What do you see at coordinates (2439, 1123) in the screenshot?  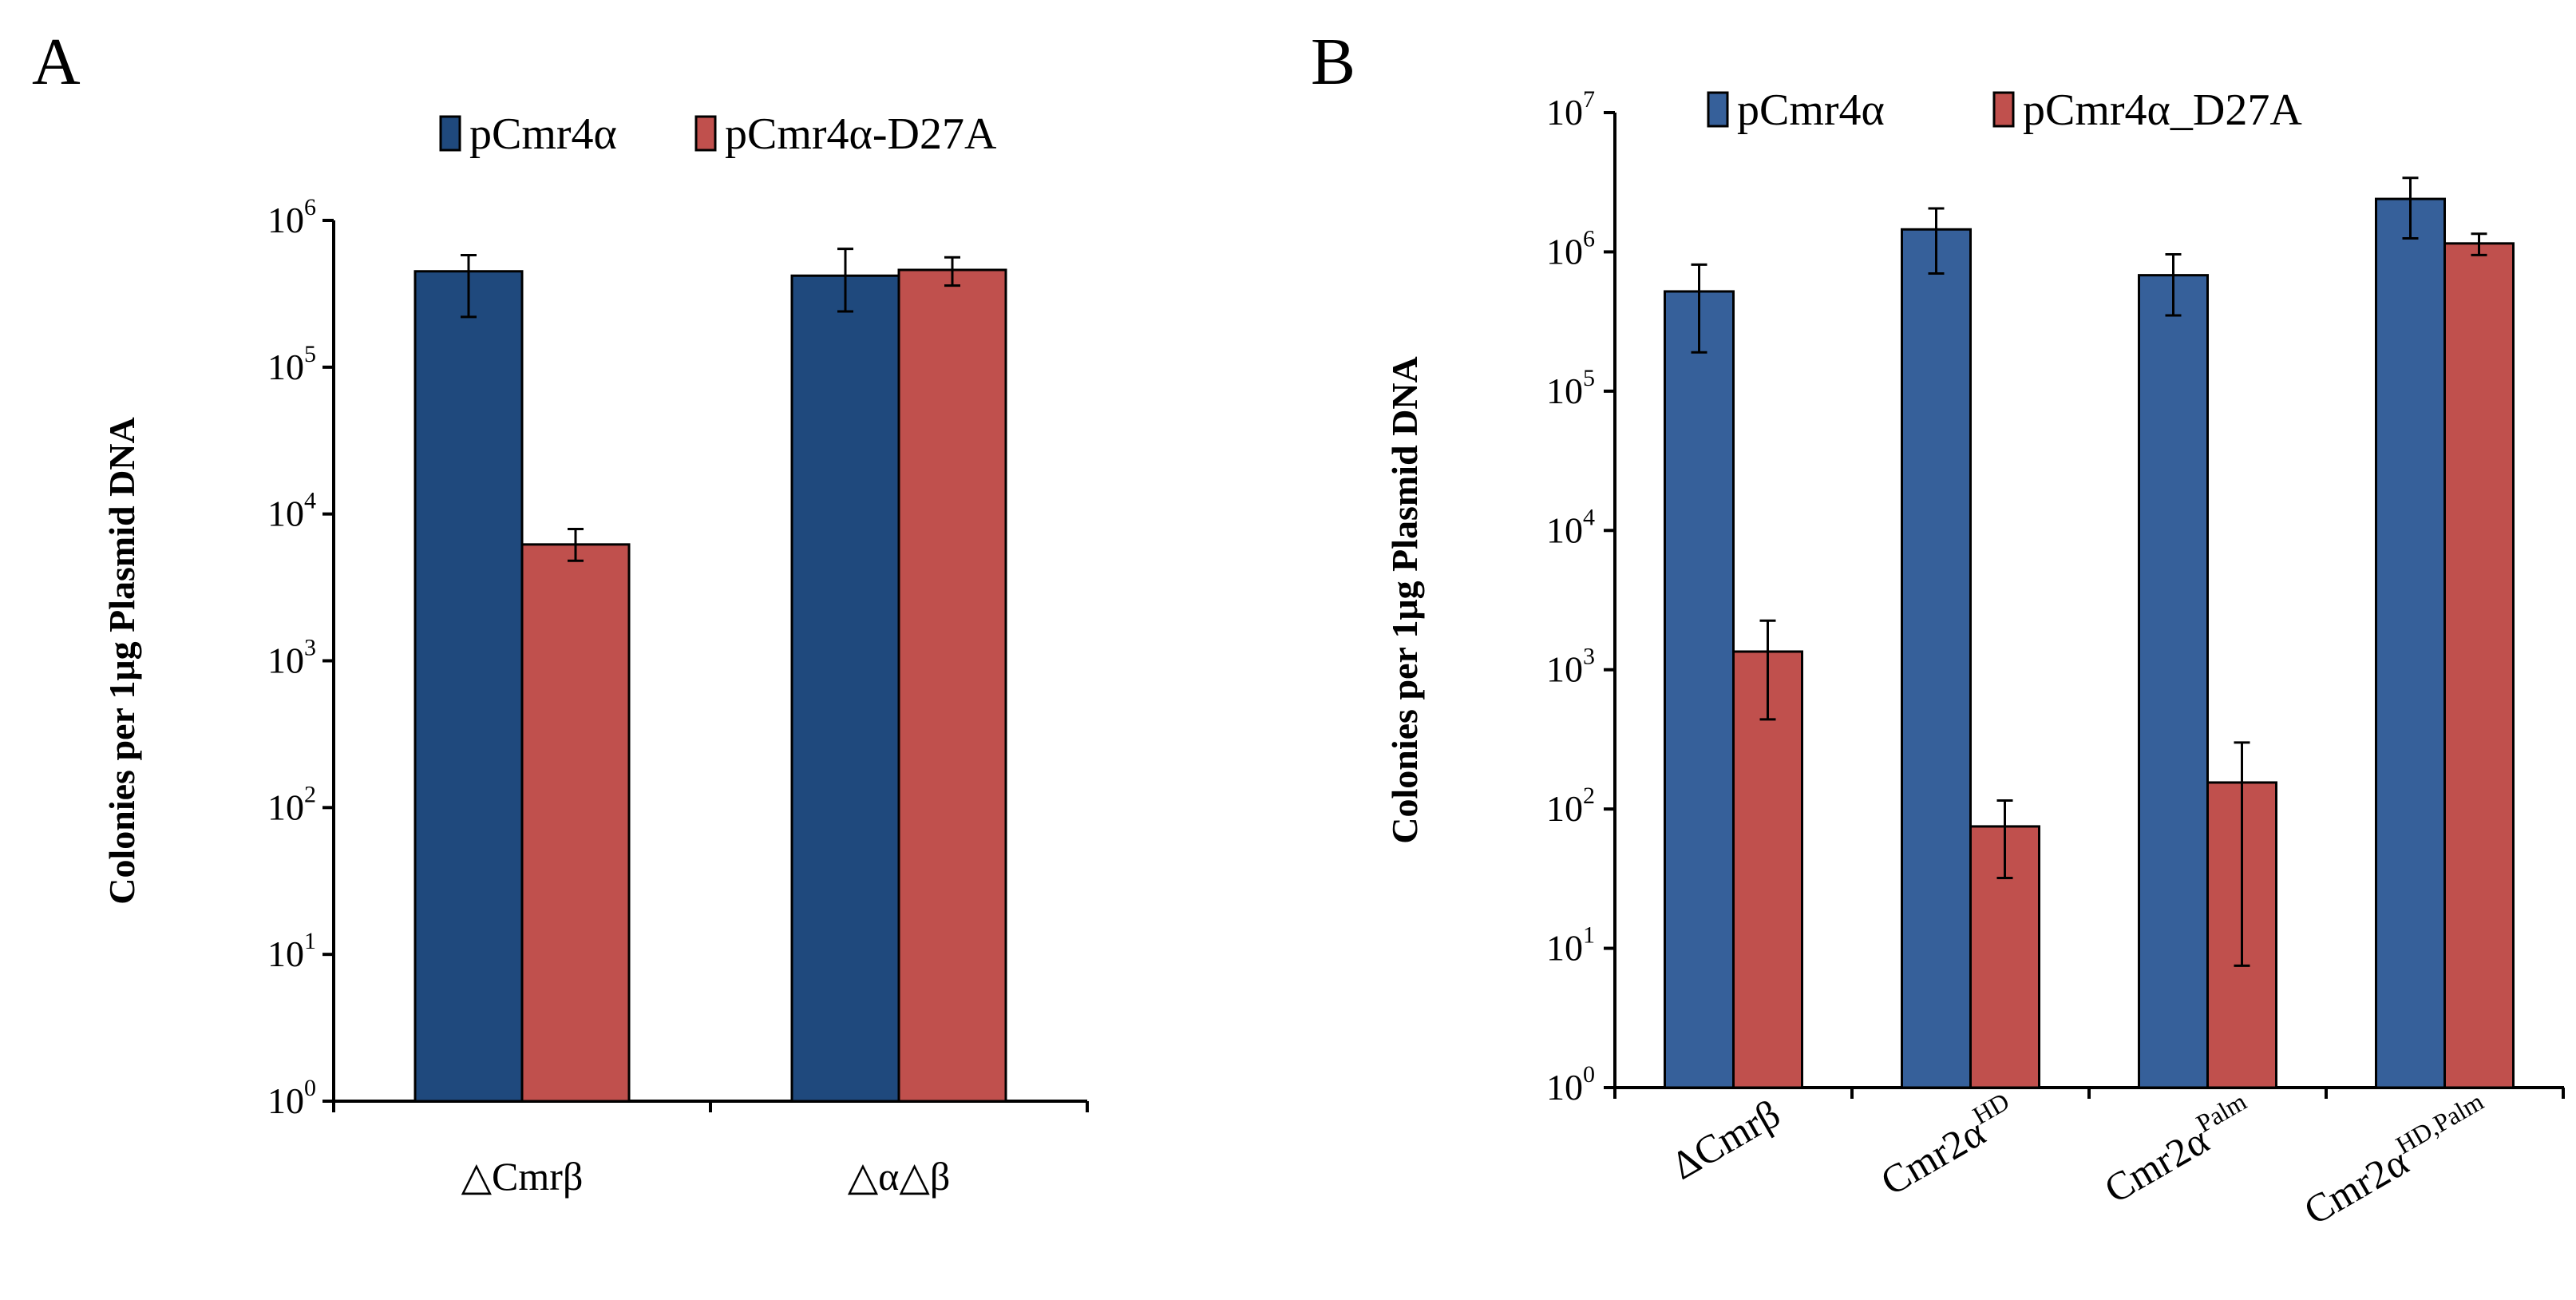 I see `category-superscript: HD,Palm` at bounding box center [2439, 1123].